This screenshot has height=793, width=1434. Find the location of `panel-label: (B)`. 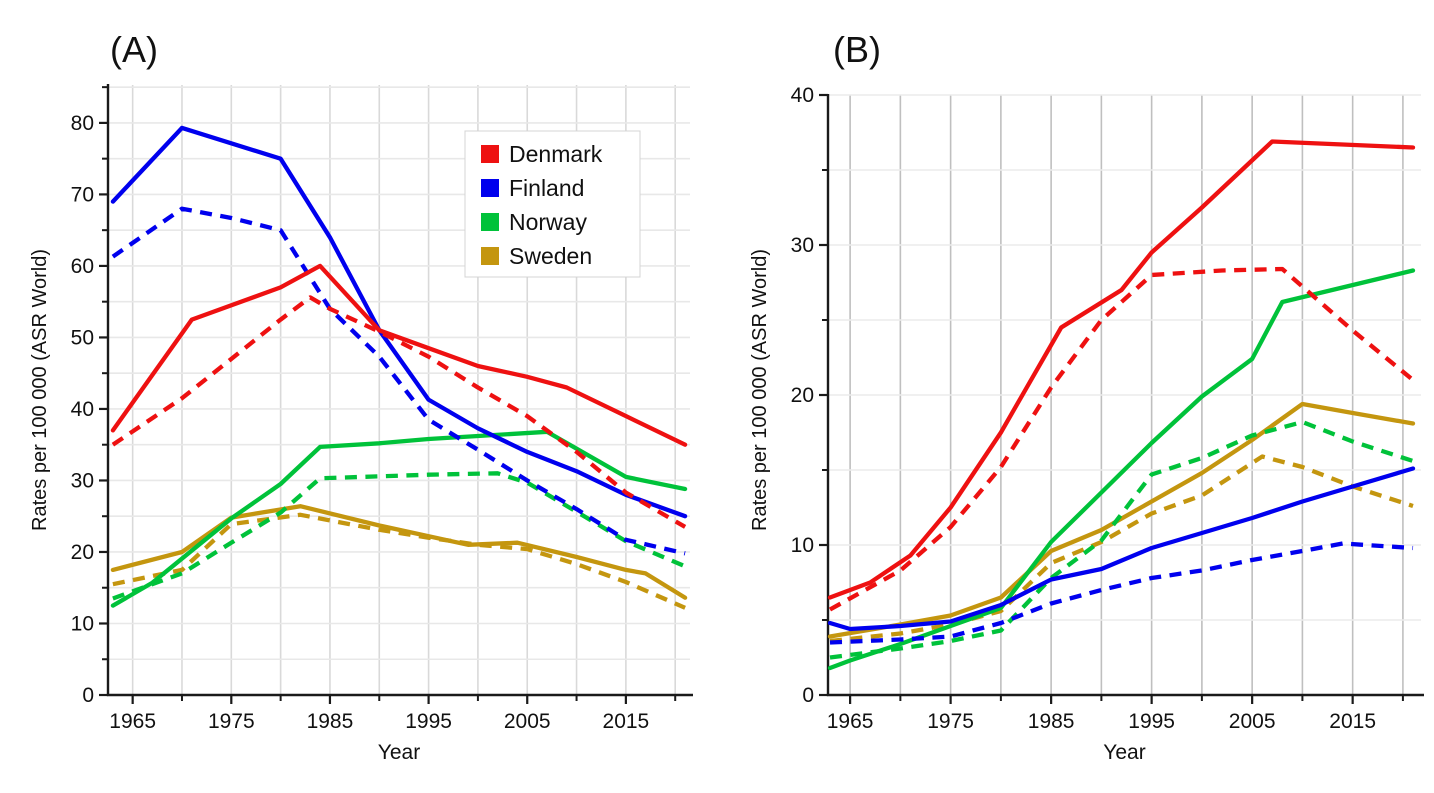

panel-label: (B) is located at coordinates (857, 49).